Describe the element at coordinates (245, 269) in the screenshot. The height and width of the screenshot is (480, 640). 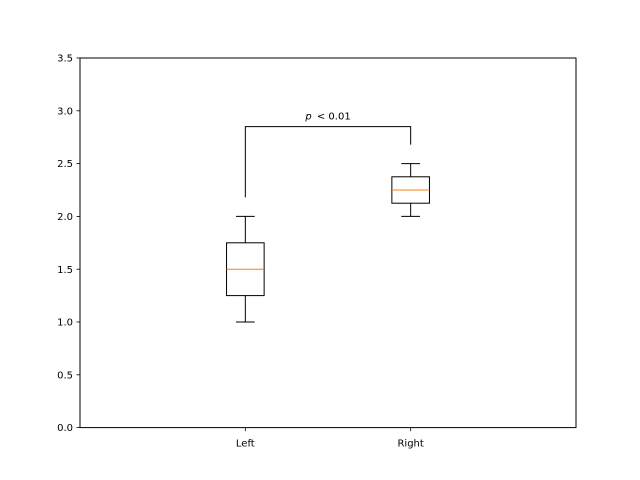
I see `box-left` at that location.